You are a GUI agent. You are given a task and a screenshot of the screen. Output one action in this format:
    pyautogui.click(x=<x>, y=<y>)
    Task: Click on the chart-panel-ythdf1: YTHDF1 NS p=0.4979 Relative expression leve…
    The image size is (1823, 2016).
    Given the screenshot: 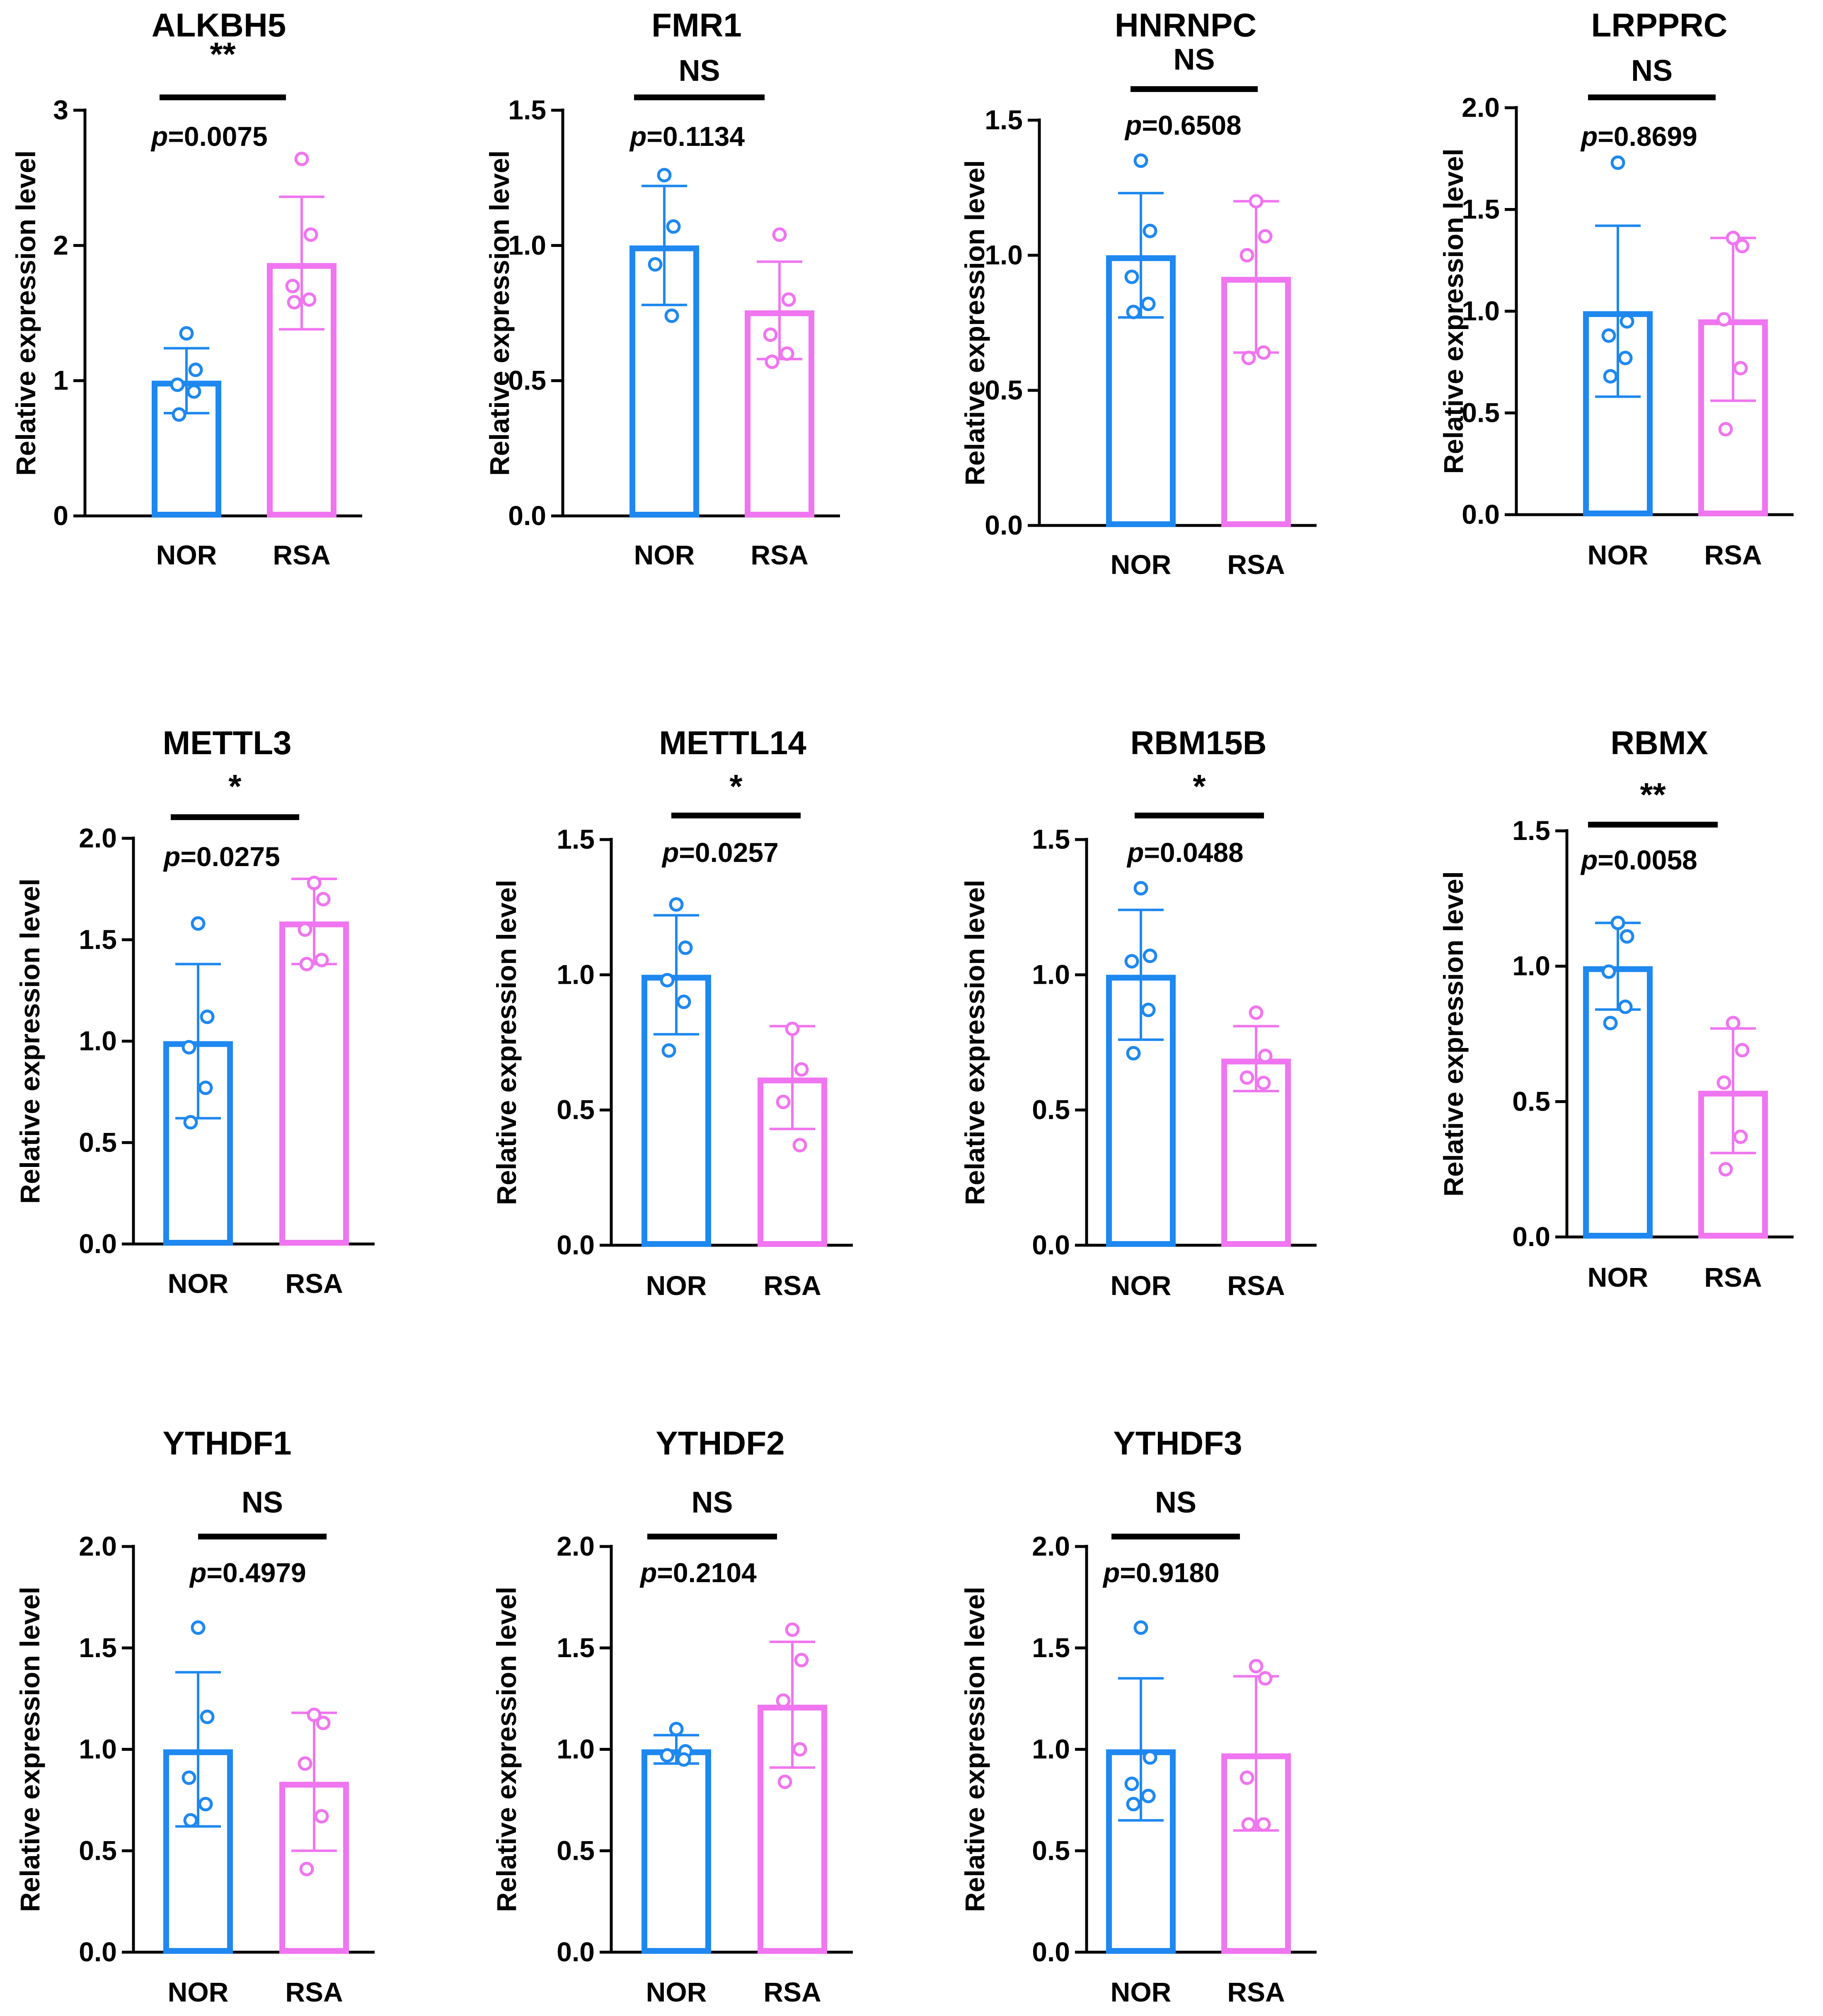 What is the action you would take?
    pyautogui.click(x=195, y=1716)
    